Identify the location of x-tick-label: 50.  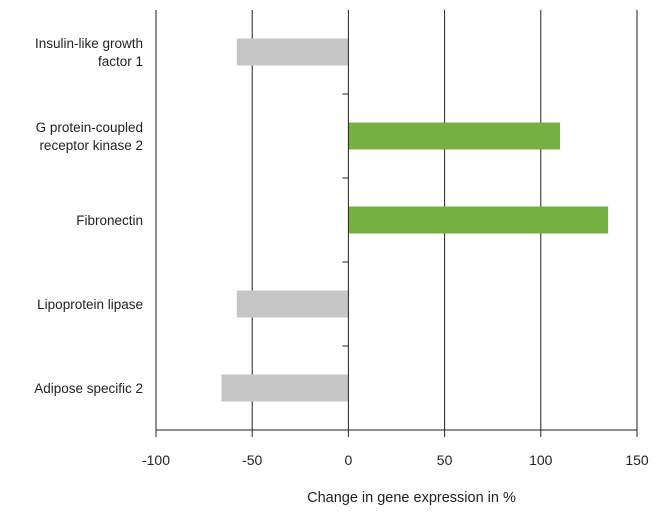
(445, 460).